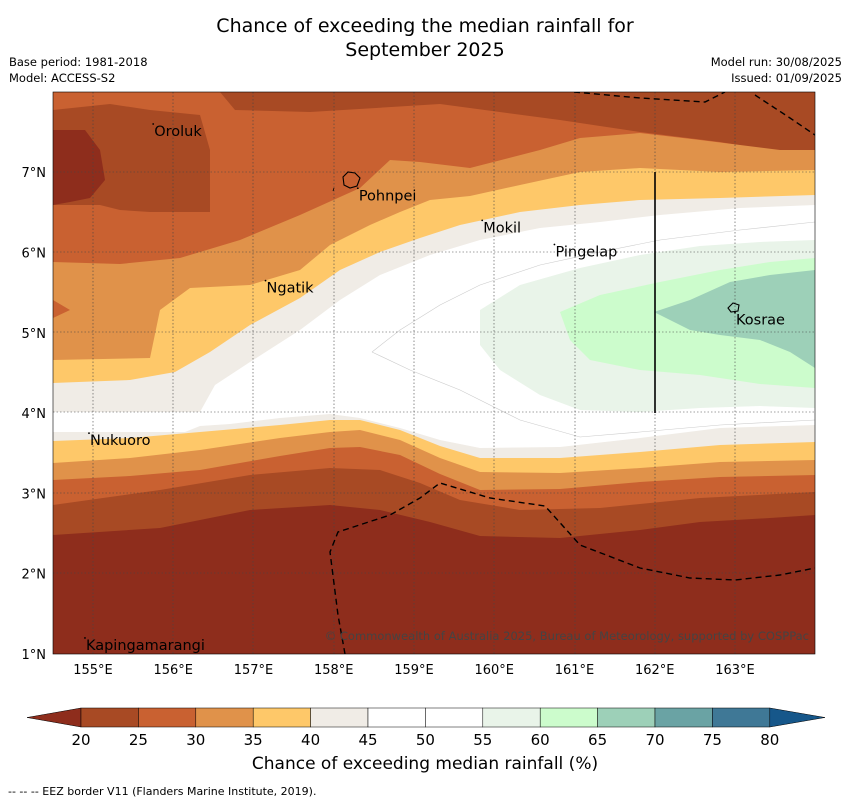 The width and height of the screenshot is (850, 804). Describe the element at coordinates (694, 114) in the screenshot. I see `eez-border-north` at that location.